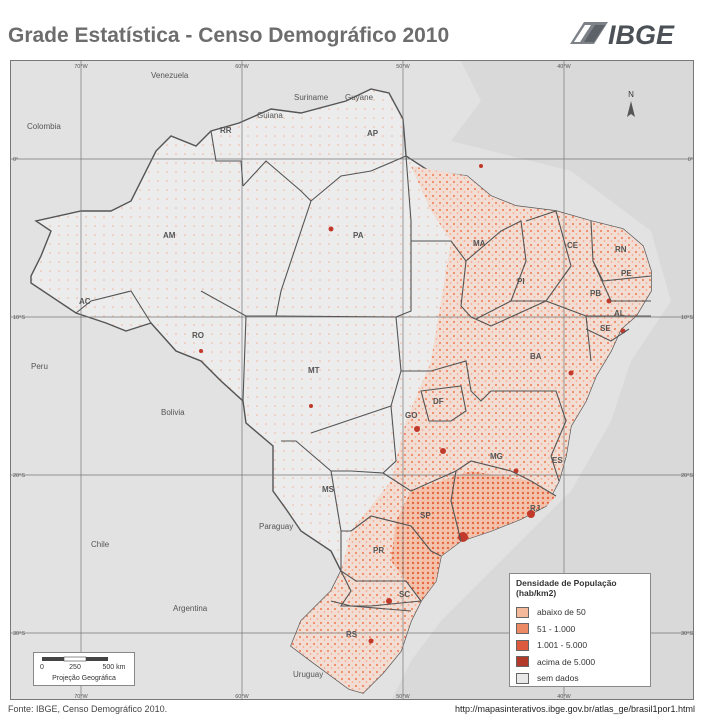  Describe the element at coordinates (438, 401) in the screenshot. I see `state-label-df: DF` at that location.